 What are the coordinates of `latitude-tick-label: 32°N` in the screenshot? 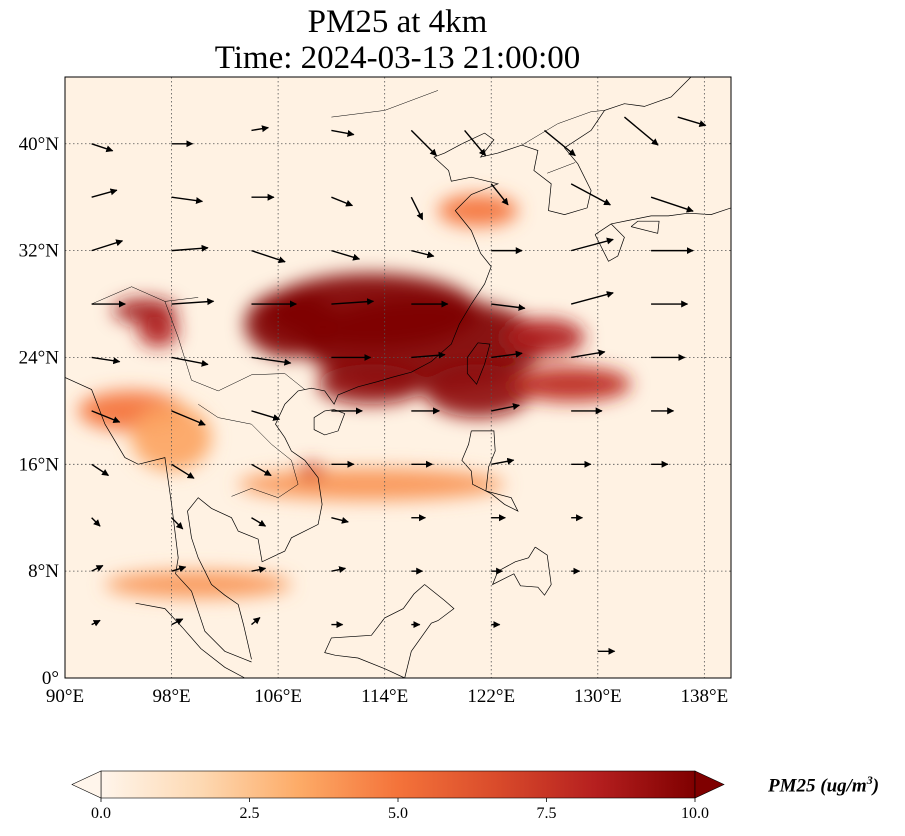 It's located at (39, 251).